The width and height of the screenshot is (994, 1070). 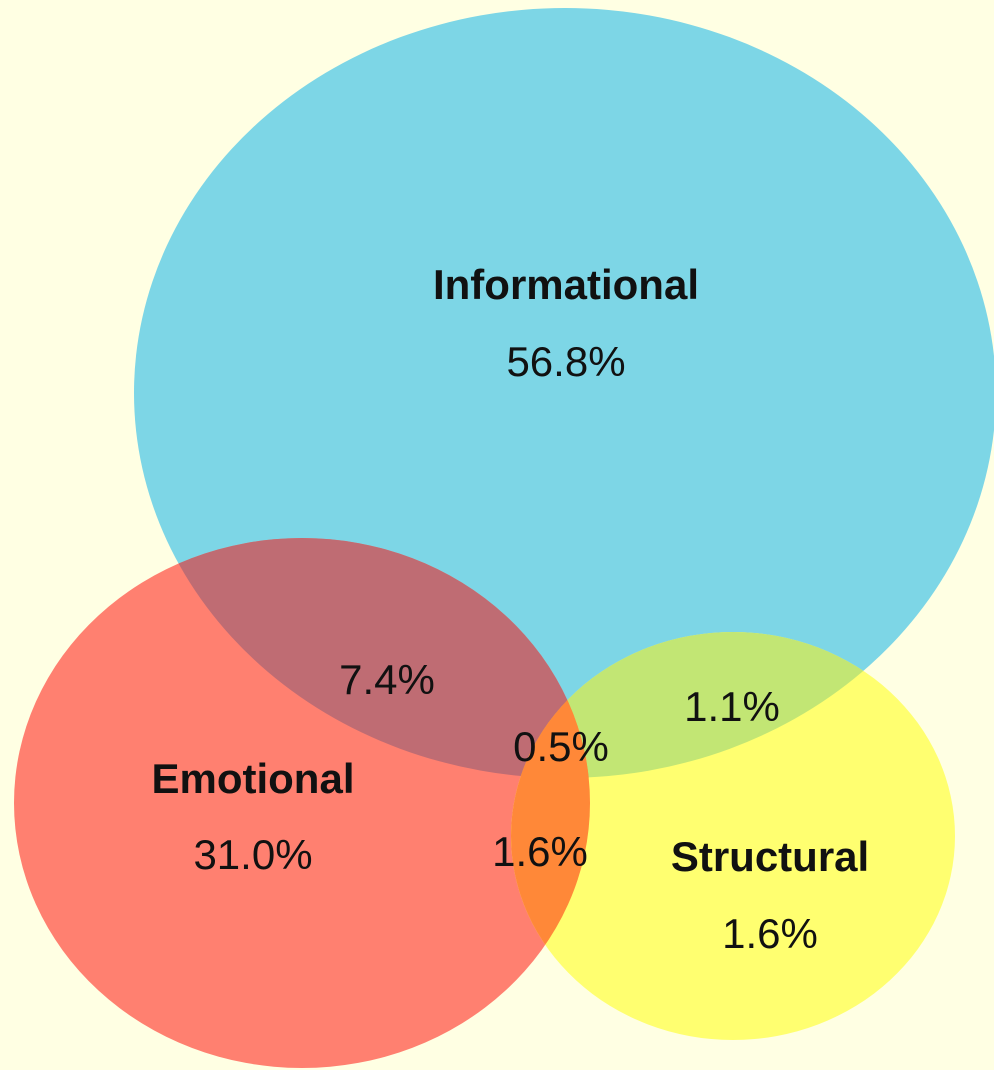 I want to click on set-name: Informational, so click(x=566, y=284).